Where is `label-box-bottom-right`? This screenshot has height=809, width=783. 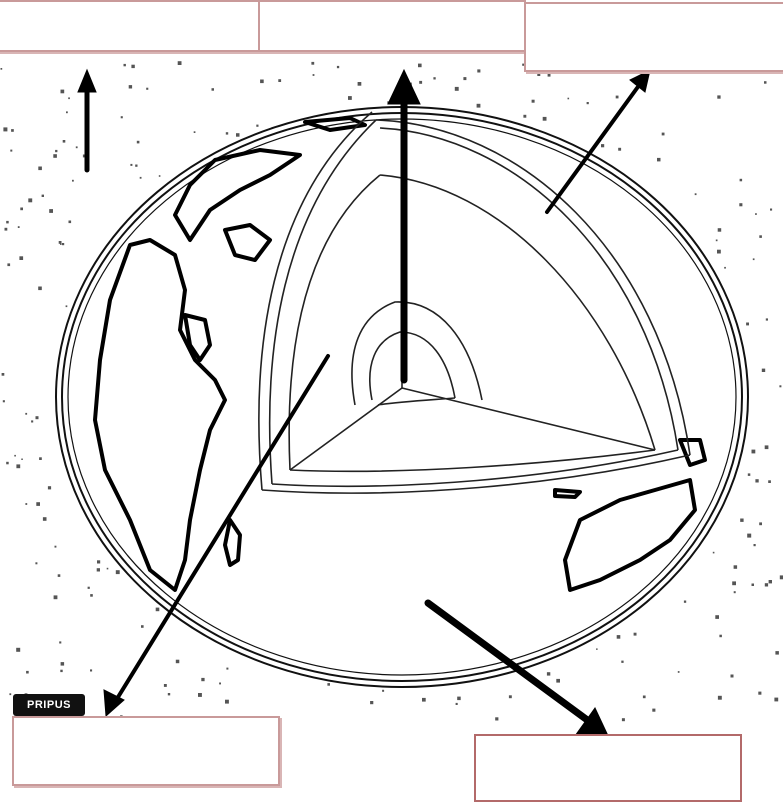 label-box-bottom-right is located at coordinates (608, 768).